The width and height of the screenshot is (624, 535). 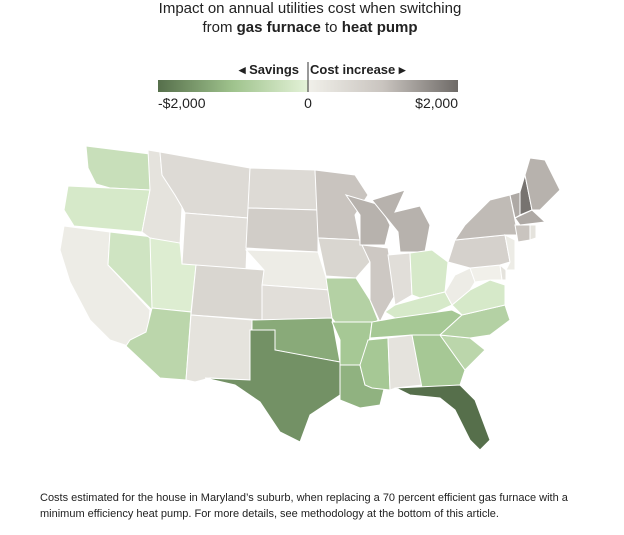 What do you see at coordinates (182, 103) in the screenshot?
I see `legend-tick-label: -$2,000` at bounding box center [182, 103].